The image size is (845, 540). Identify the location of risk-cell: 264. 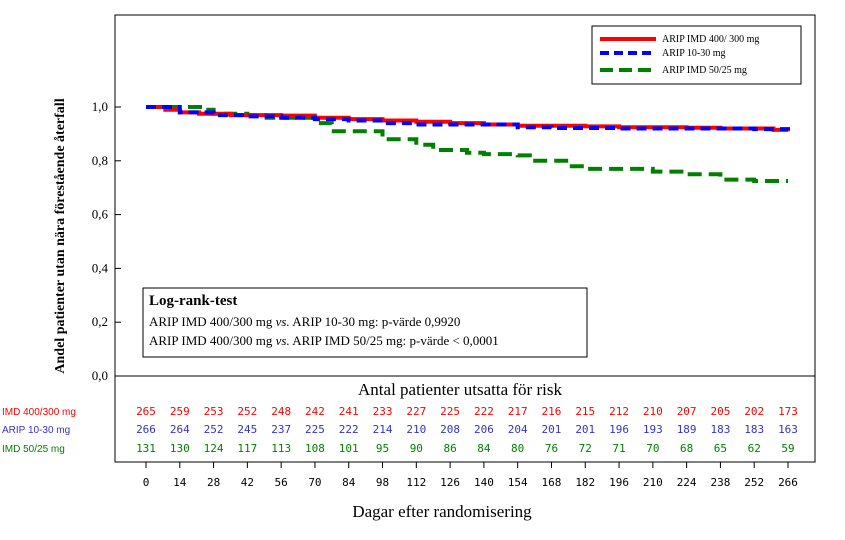
(180, 429).